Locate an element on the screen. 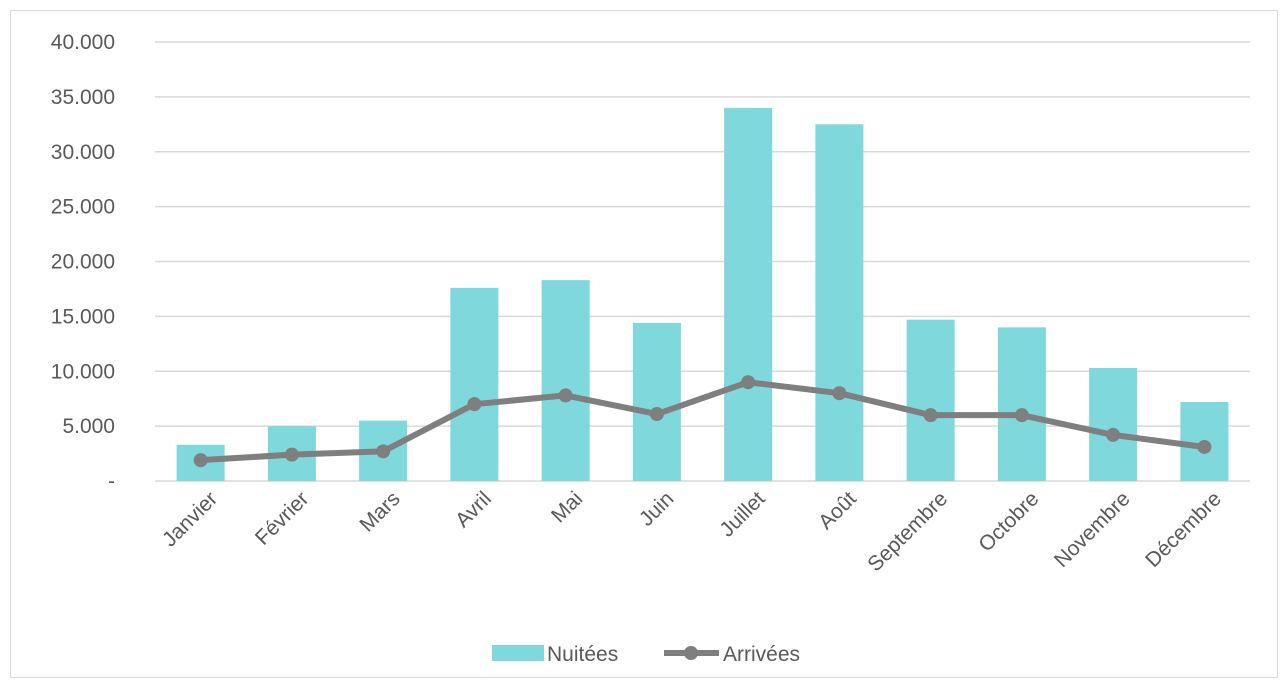 Image resolution: width=1285 pixels, height=688 pixels. x-tick-label: Février is located at coordinates (282, 518).